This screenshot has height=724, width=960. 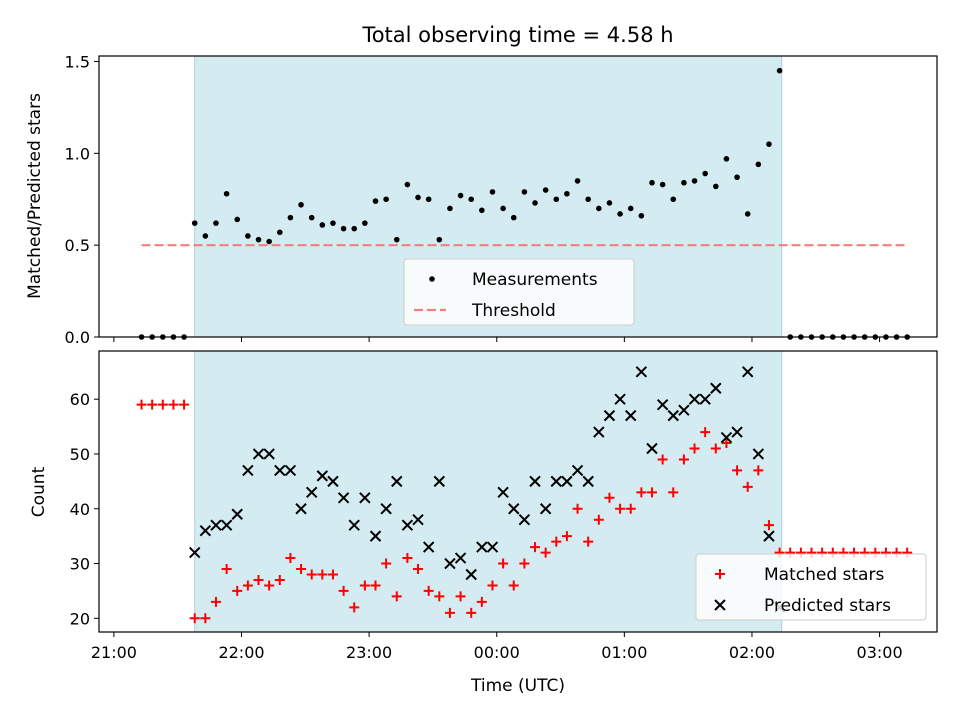 I want to click on legend-plus-icon, so click(x=720, y=574).